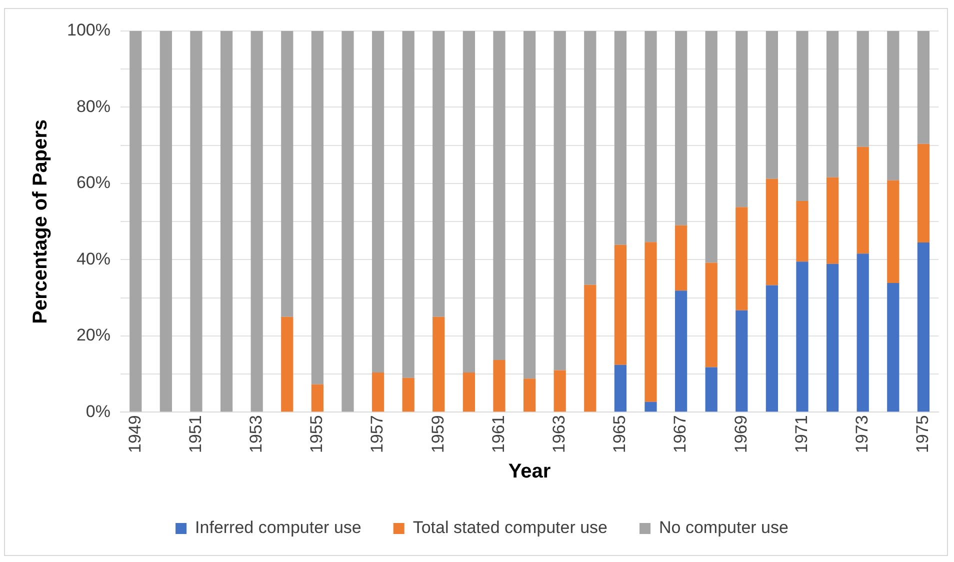 This screenshot has height=562, width=954. I want to click on x-tick-label: 1959, so click(438, 434).